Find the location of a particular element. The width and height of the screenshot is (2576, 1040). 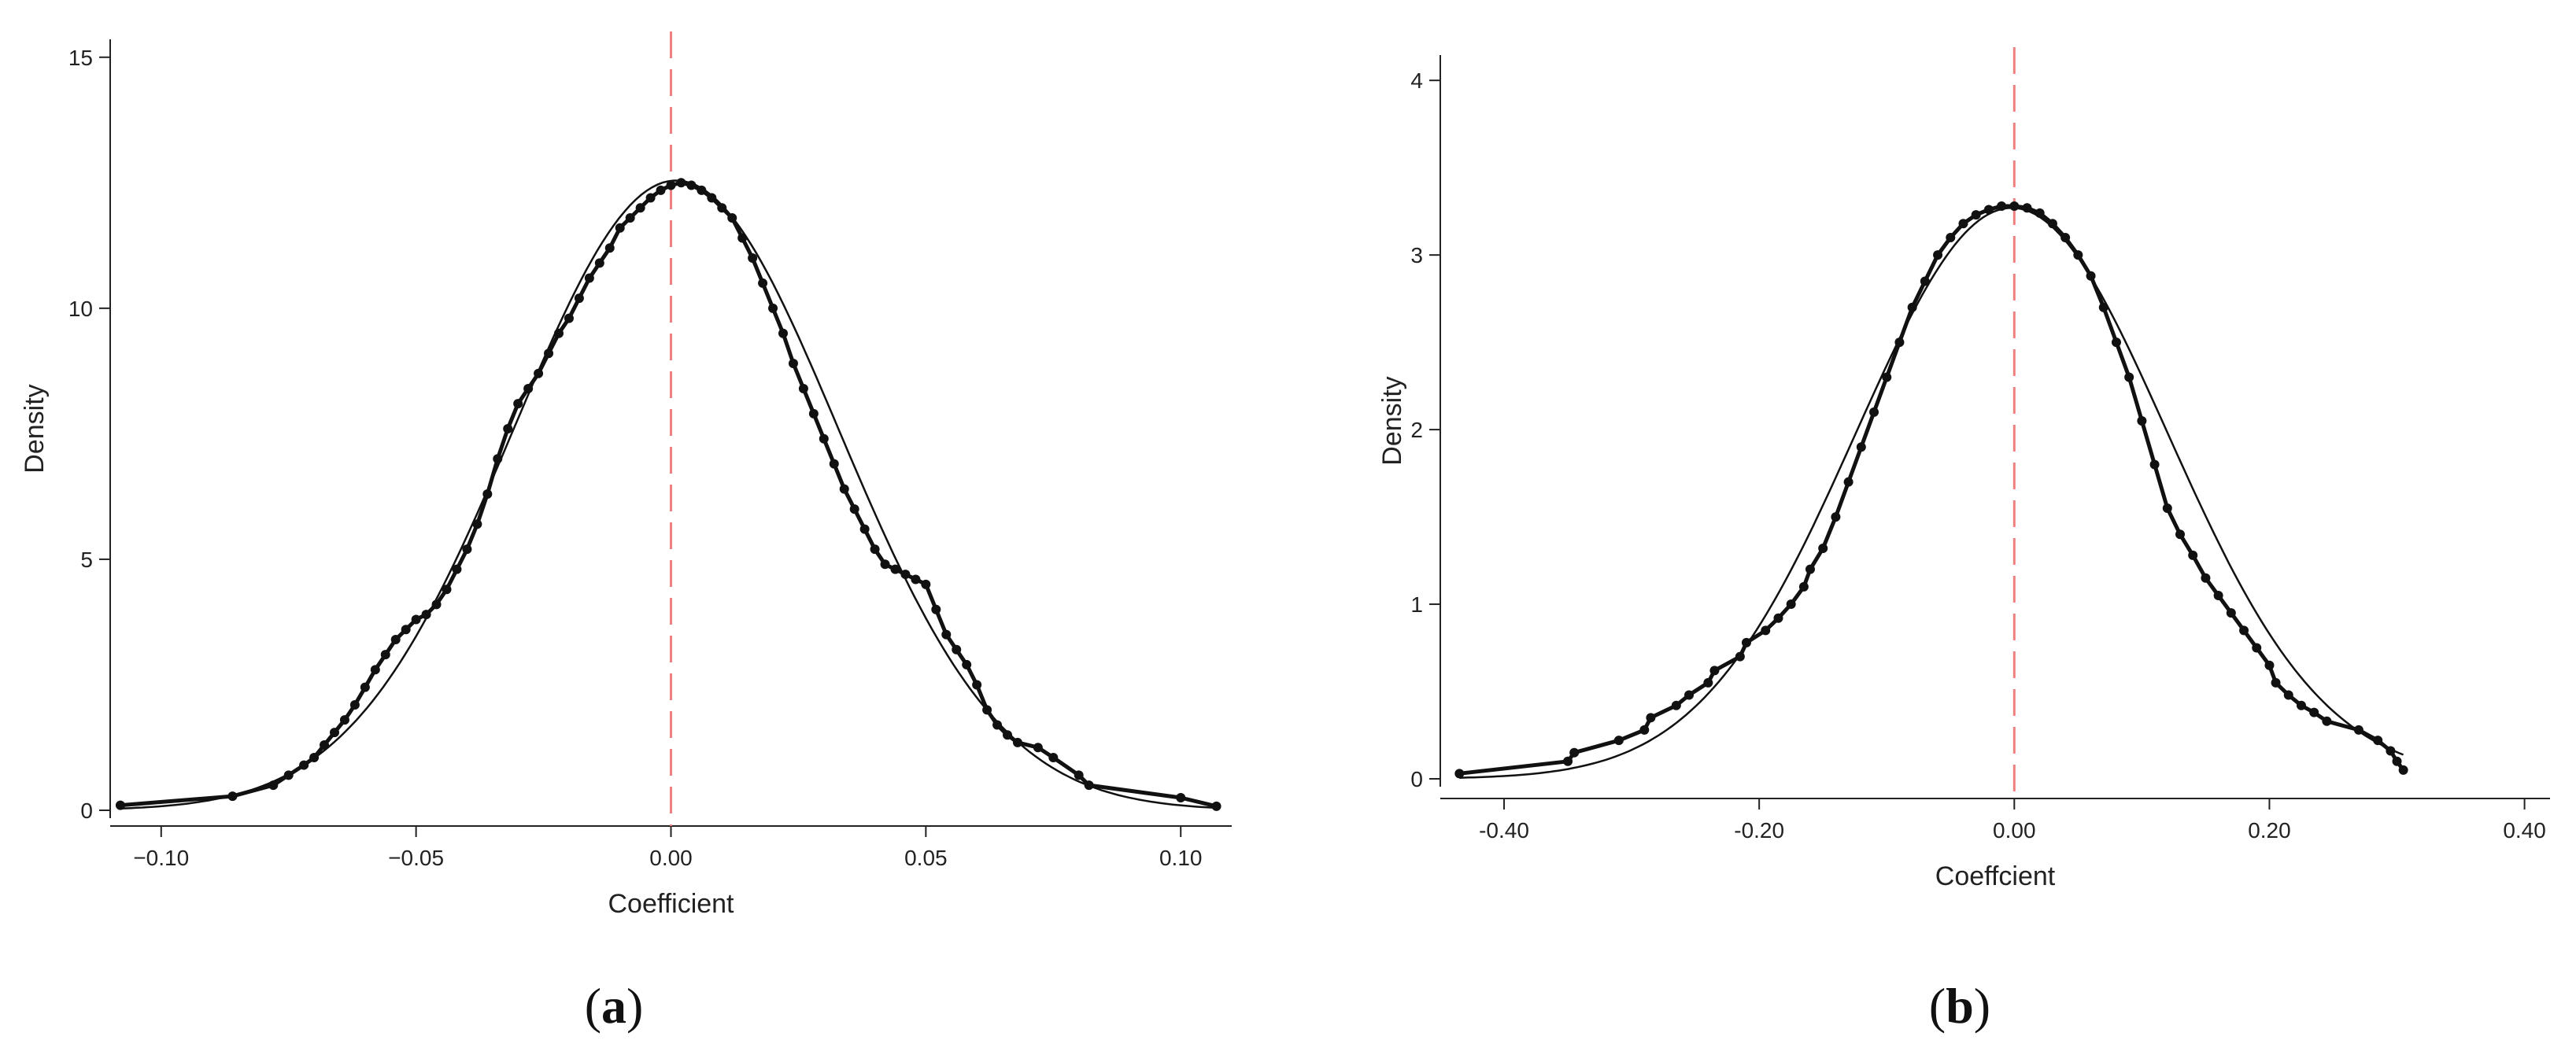

y-axis-title: Density is located at coordinates (1392, 420).